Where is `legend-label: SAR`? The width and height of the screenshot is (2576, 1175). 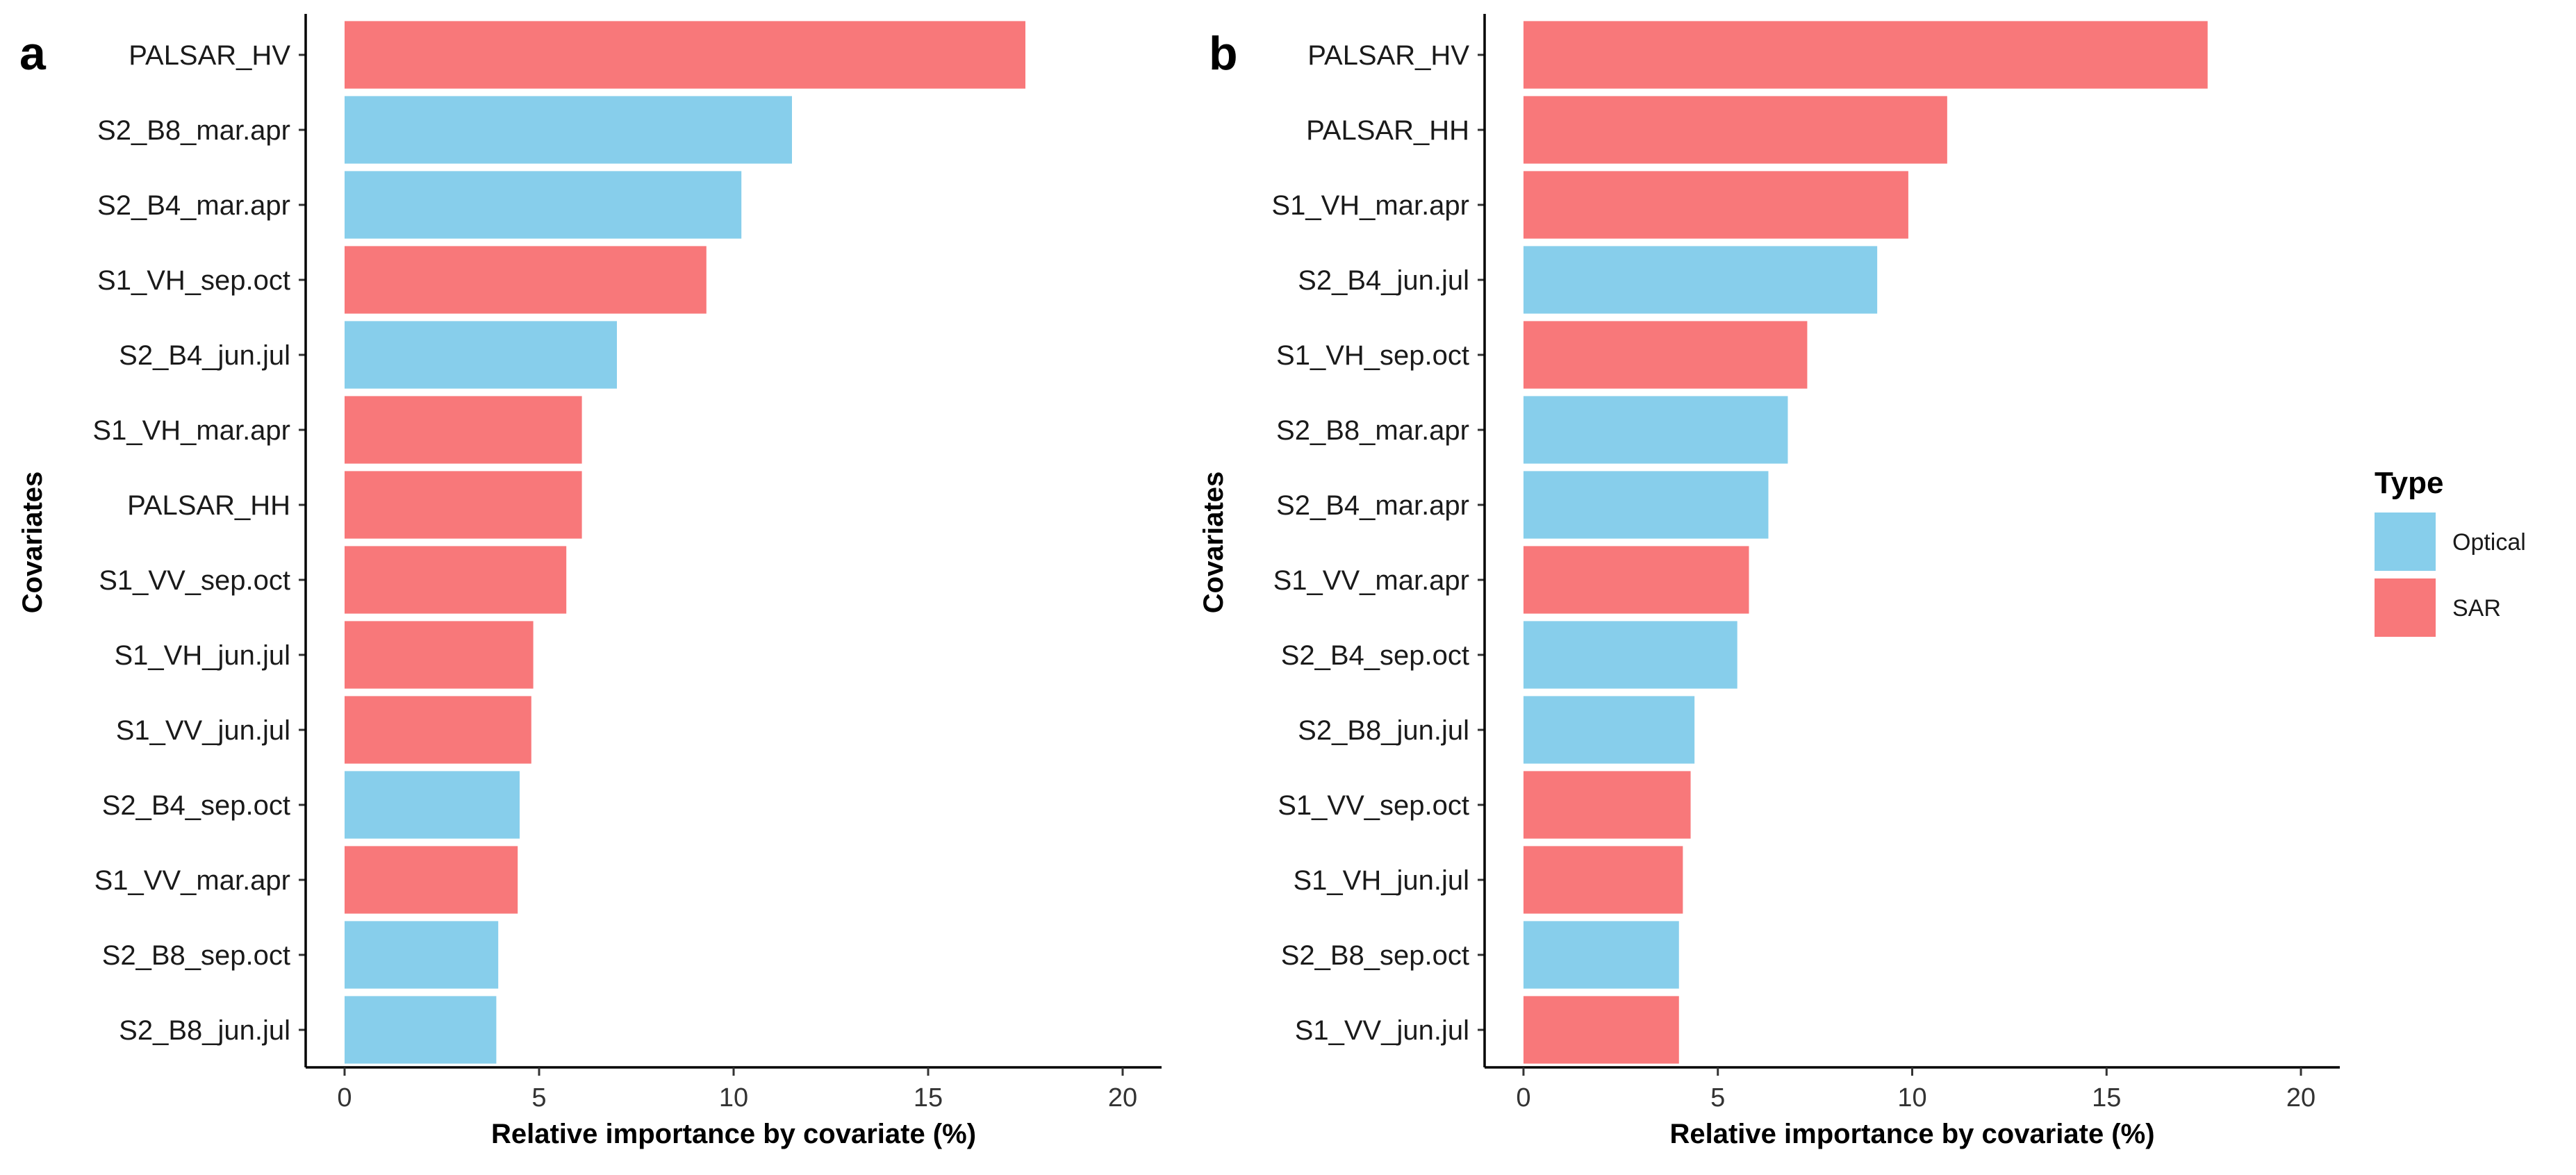 legend-label: SAR is located at coordinates (2477, 608).